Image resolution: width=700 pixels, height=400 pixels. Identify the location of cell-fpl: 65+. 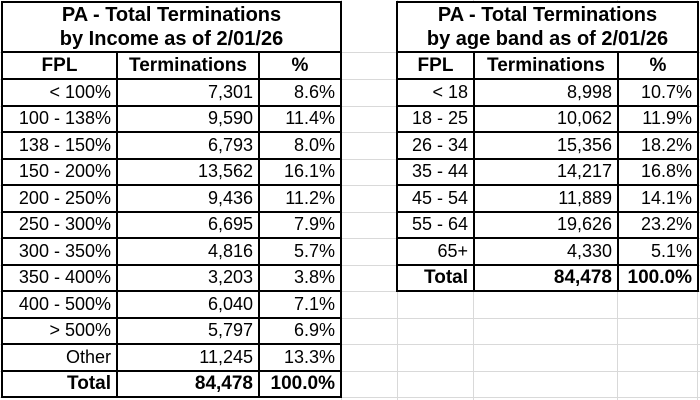
(435, 251).